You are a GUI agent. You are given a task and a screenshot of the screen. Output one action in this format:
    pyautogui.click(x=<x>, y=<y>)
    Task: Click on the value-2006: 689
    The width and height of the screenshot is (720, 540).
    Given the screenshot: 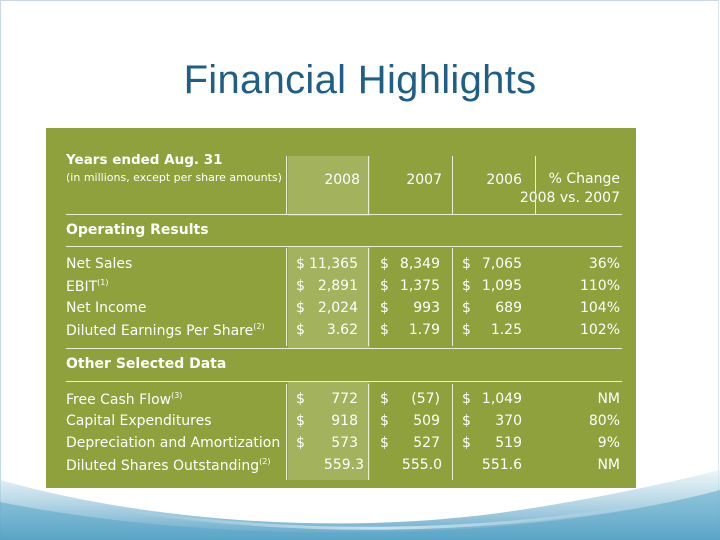 What is the action you would take?
    pyautogui.click(x=508, y=308)
    